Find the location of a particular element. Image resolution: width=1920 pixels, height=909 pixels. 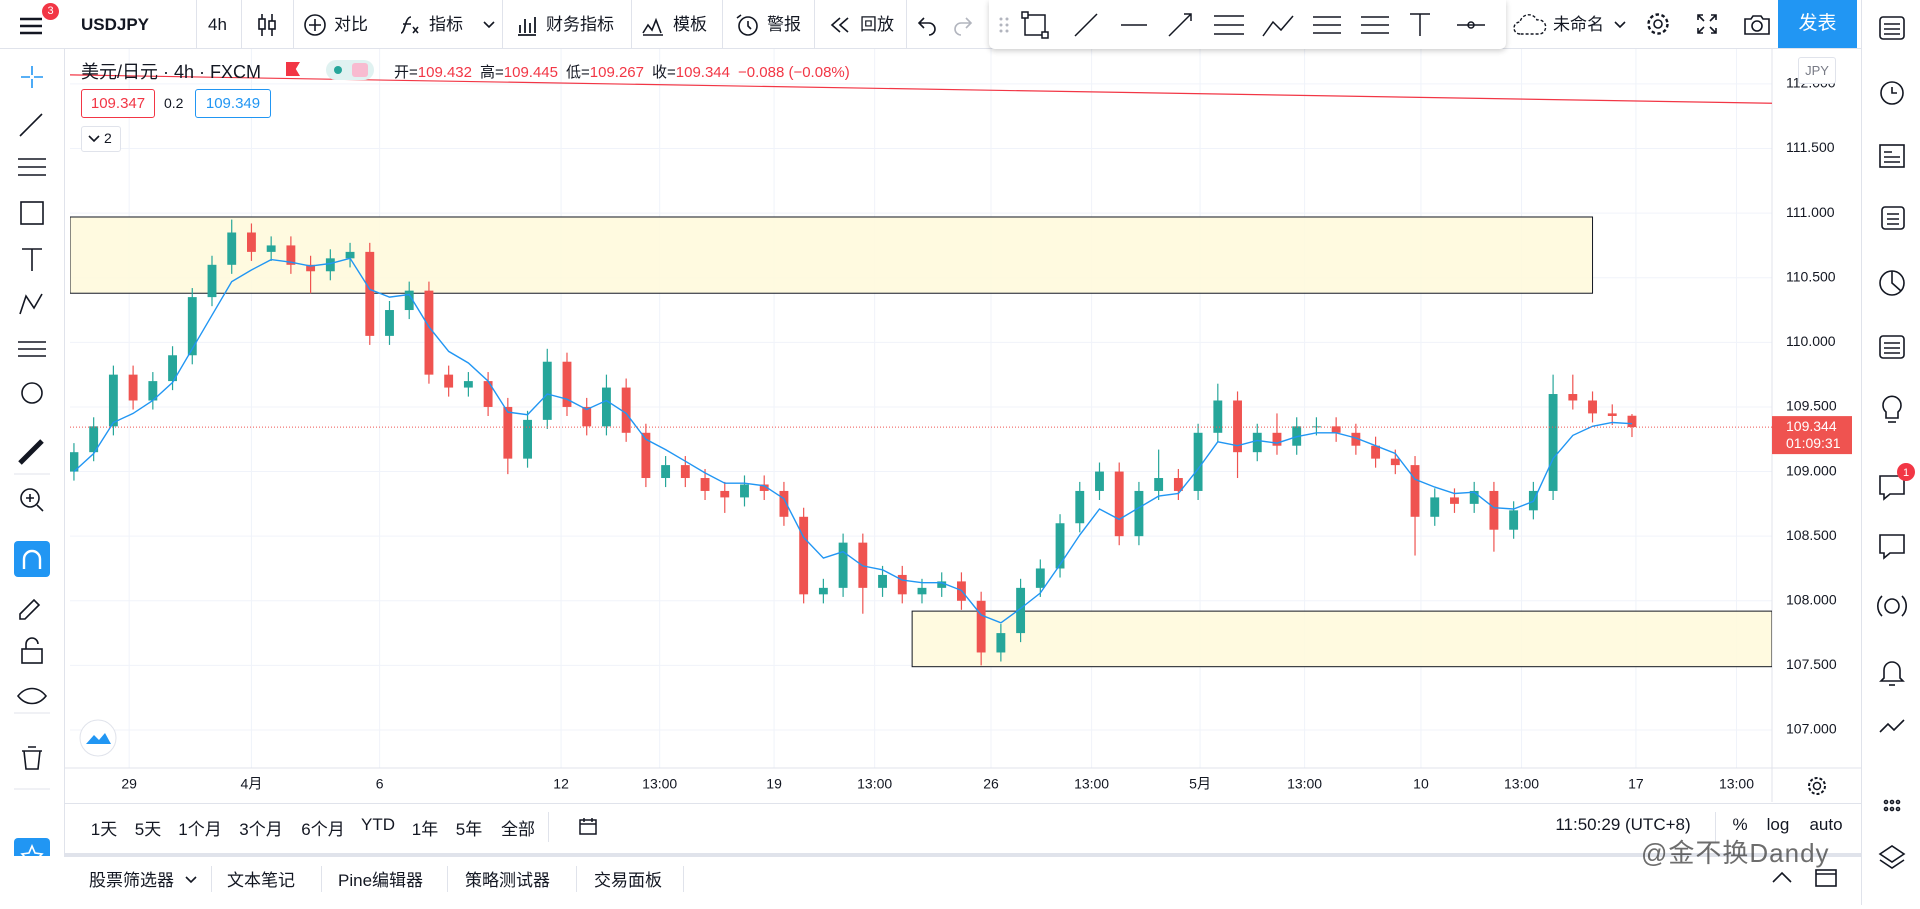

streams-button is located at coordinates (1892, 606).